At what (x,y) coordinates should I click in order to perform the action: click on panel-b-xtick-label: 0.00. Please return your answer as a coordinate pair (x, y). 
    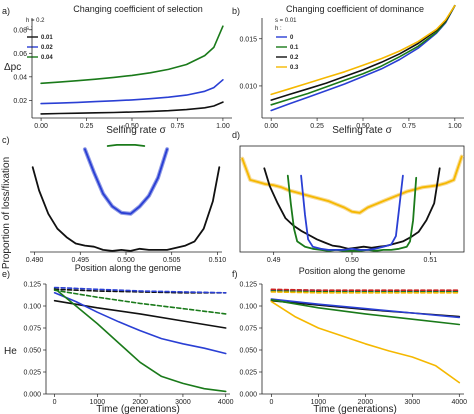
    Looking at the image, I should click on (271, 126).